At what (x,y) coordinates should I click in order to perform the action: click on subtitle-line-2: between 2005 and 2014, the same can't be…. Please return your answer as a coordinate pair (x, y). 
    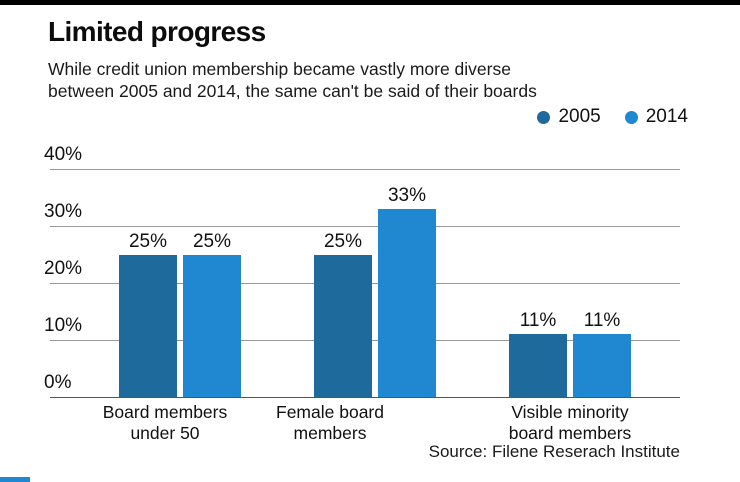
    Looking at the image, I should click on (292, 90).